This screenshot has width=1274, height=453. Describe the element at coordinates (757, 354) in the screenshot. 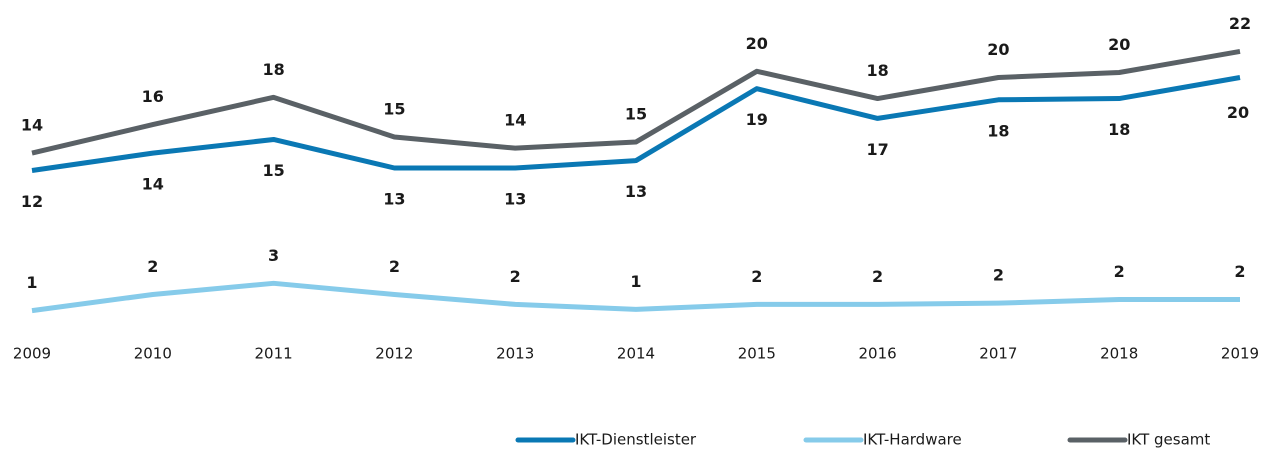

I see `x-tick-label: 2015` at that location.